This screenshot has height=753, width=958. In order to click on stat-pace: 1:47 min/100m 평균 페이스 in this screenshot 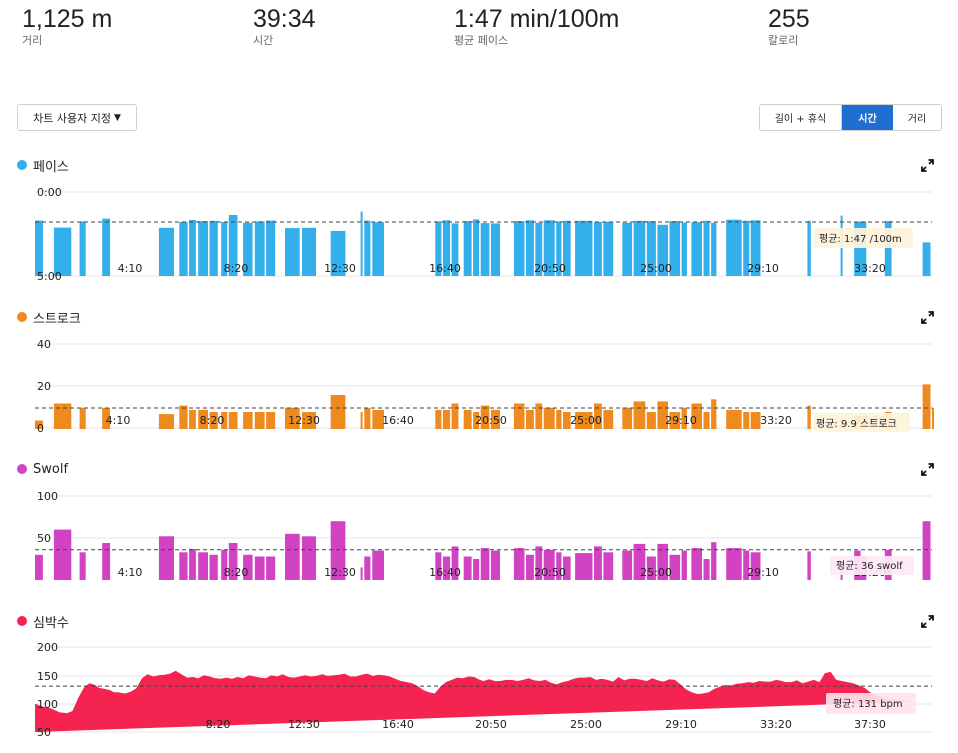, I will do `click(536, 26)`.